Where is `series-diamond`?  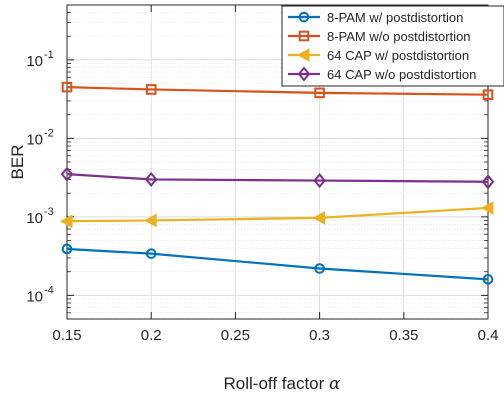
series-diamond is located at coordinates (277, 178).